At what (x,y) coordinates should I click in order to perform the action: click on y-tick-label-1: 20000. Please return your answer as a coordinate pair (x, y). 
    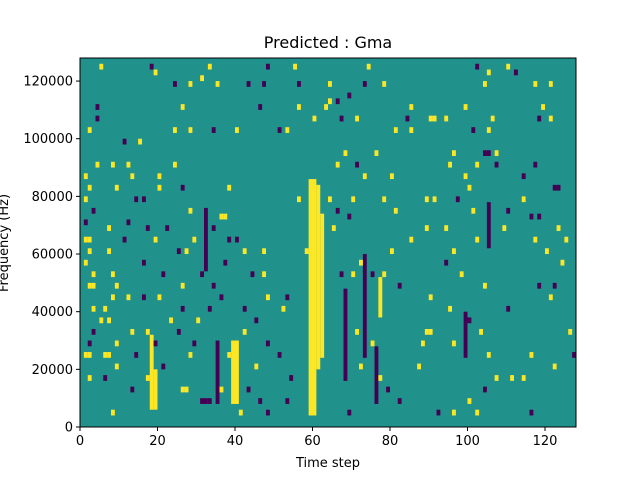
    Looking at the image, I should click on (52, 370).